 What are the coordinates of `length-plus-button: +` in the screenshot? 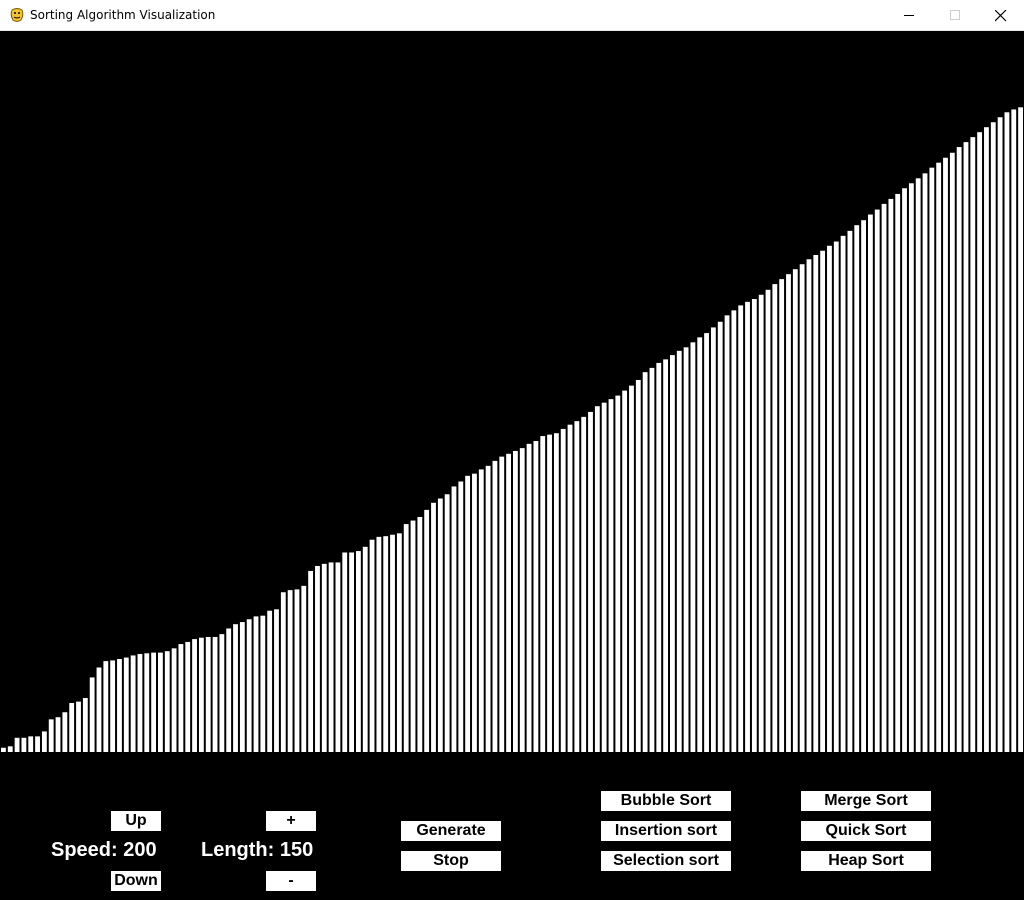 It's located at (291, 821).